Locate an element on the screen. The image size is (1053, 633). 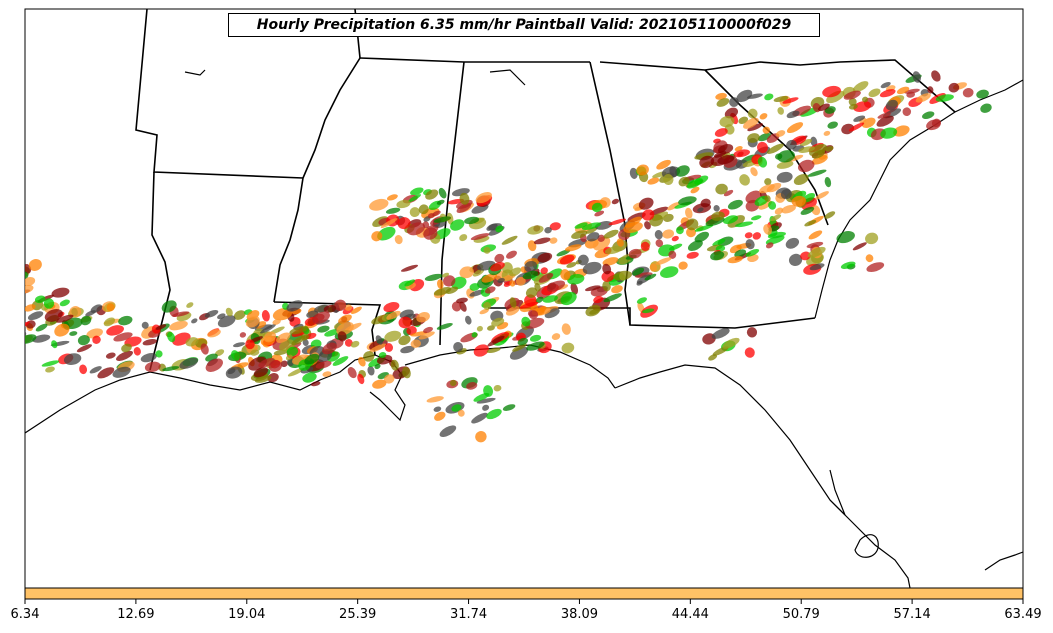
colorbar-tick-label: 44.44 is located at coordinates (690, 614).